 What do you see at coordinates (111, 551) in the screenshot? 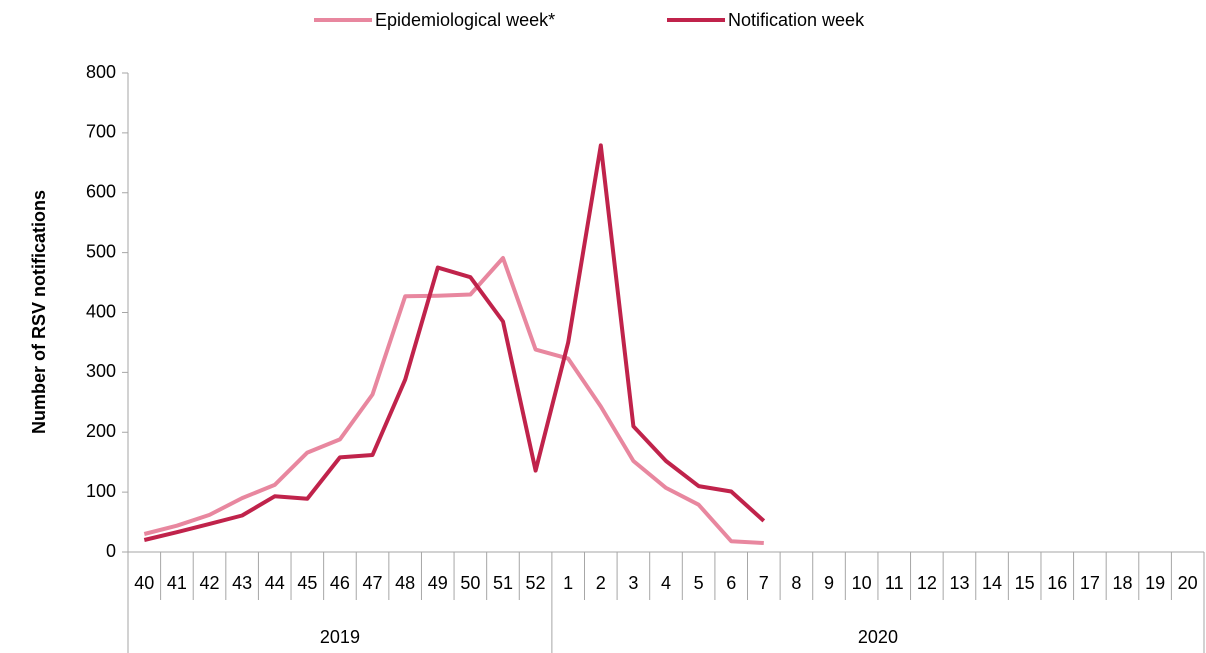
I see `y-tick-label: 0` at bounding box center [111, 551].